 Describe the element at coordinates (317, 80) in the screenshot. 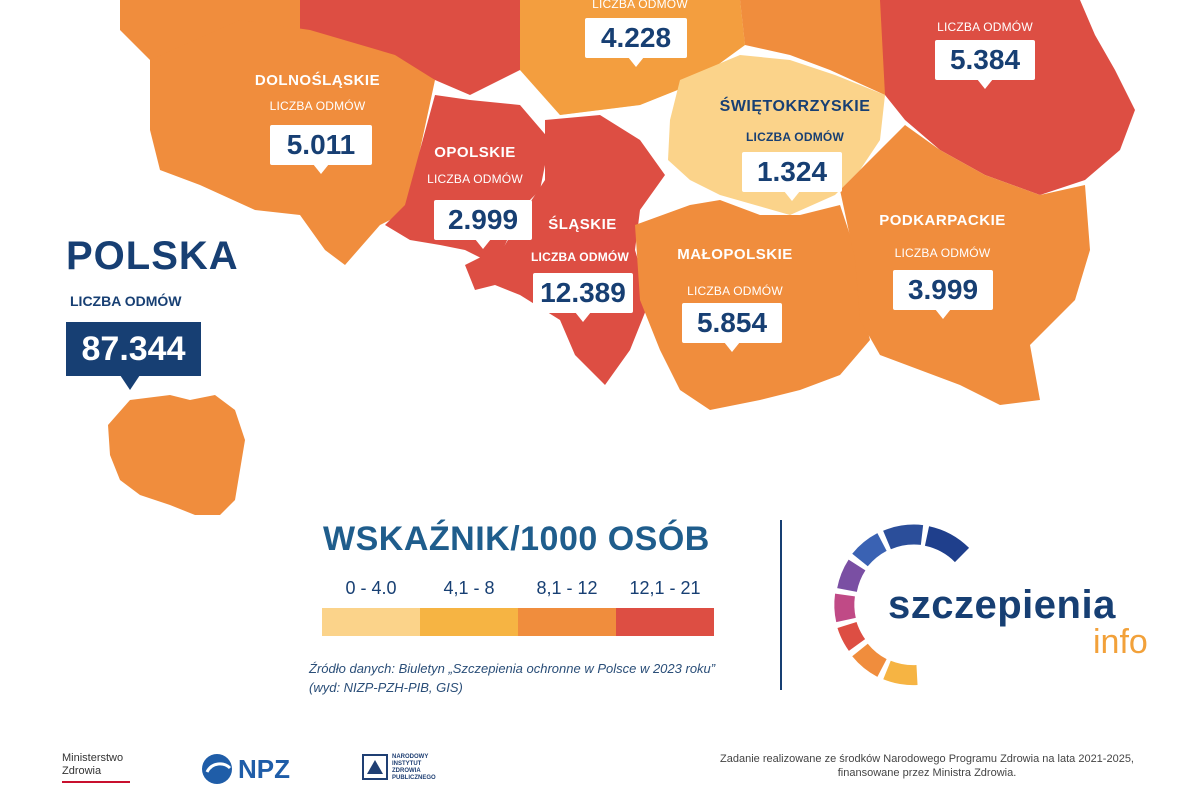

I see `region-name-dolnoslaskie: DOLNOŚLĄSKIE` at that location.